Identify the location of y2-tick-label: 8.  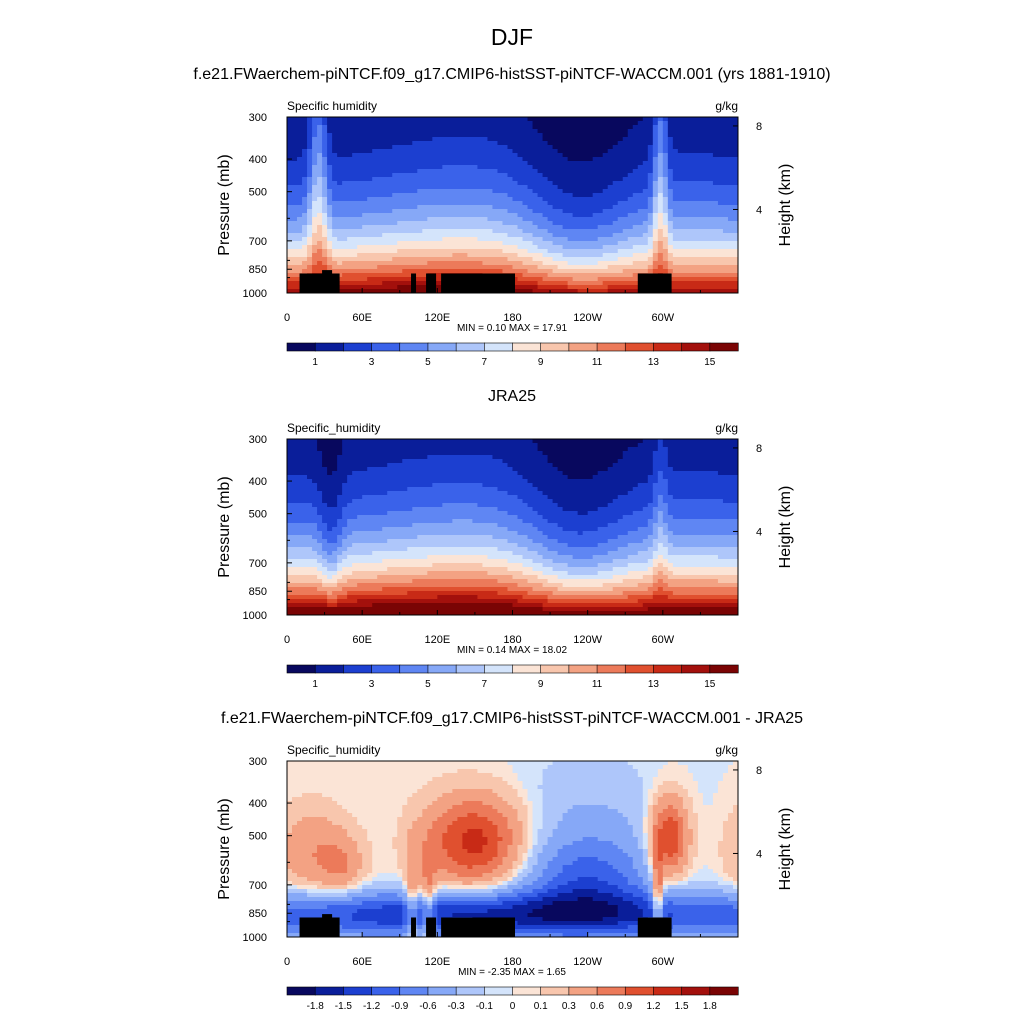
(759, 127).